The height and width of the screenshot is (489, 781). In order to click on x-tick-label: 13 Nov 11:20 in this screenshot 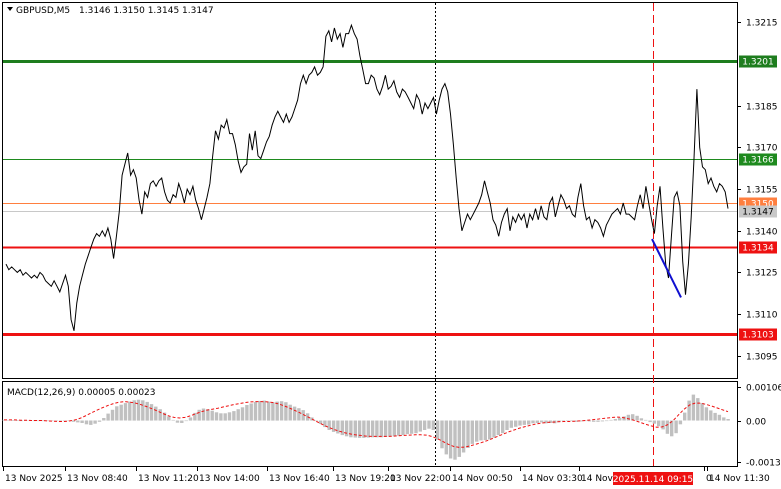, I will do `click(168, 479)`.